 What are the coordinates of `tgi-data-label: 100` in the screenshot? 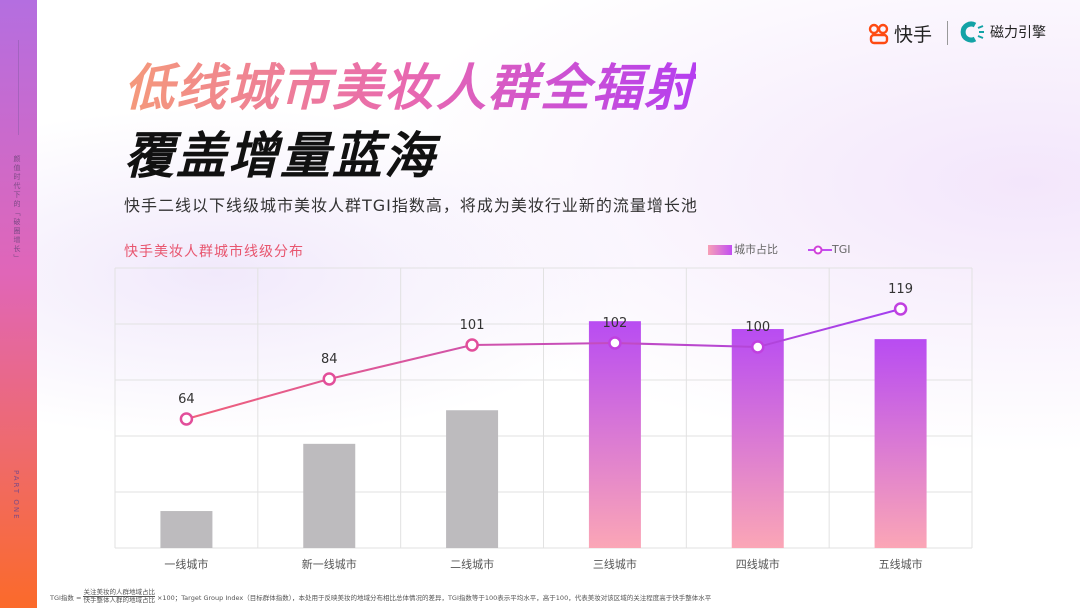 It's located at (757, 327).